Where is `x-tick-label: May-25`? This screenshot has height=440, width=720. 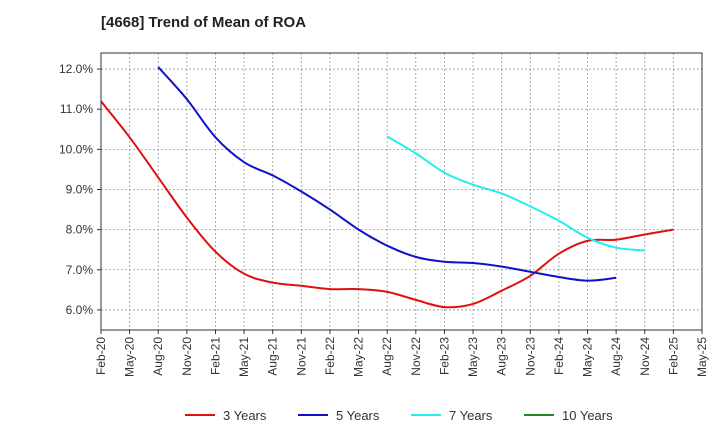
x-tick-label: May-25 is located at coordinates (702, 357).